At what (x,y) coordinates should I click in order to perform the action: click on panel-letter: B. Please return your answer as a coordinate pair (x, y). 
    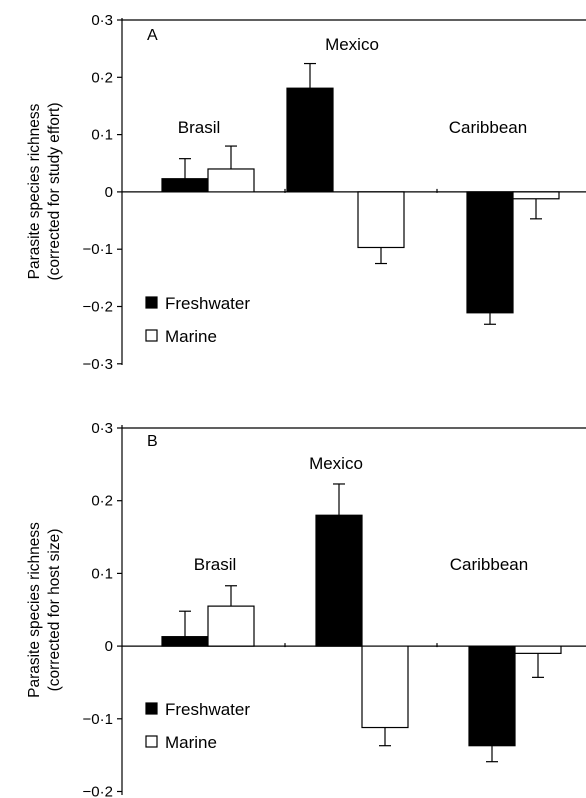
    Looking at the image, I should click on (152, 441).